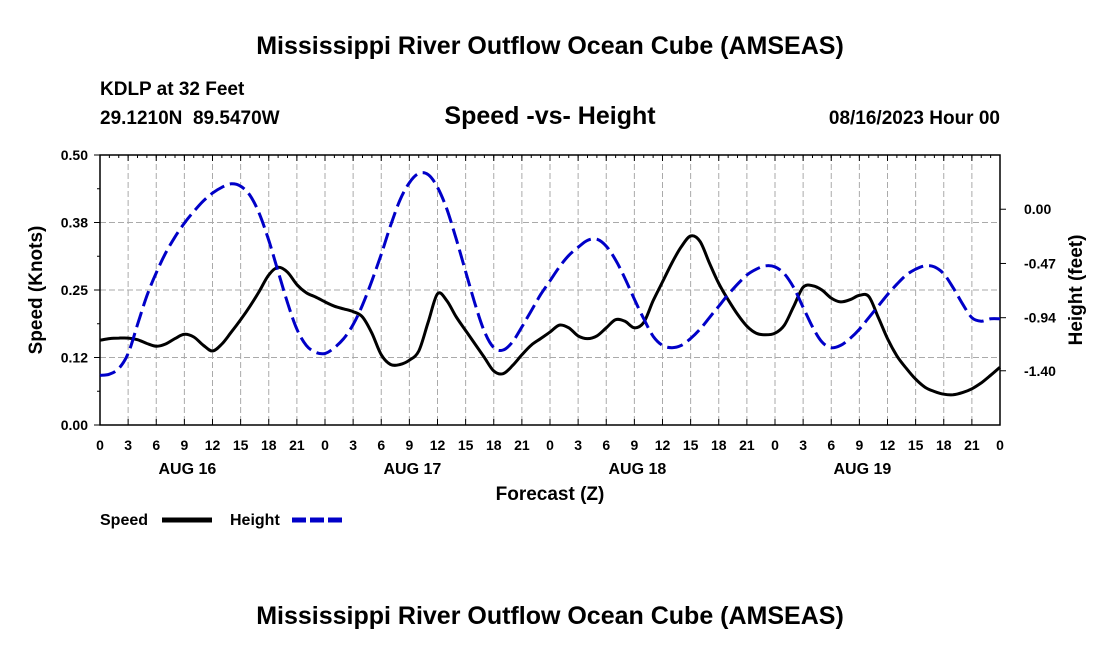 The height and width of the screenshot is (650, 1100). Describe the element at coordinates (74, 358) in the screenshot. I see `y-left-tick-label: 0.12` at that location.